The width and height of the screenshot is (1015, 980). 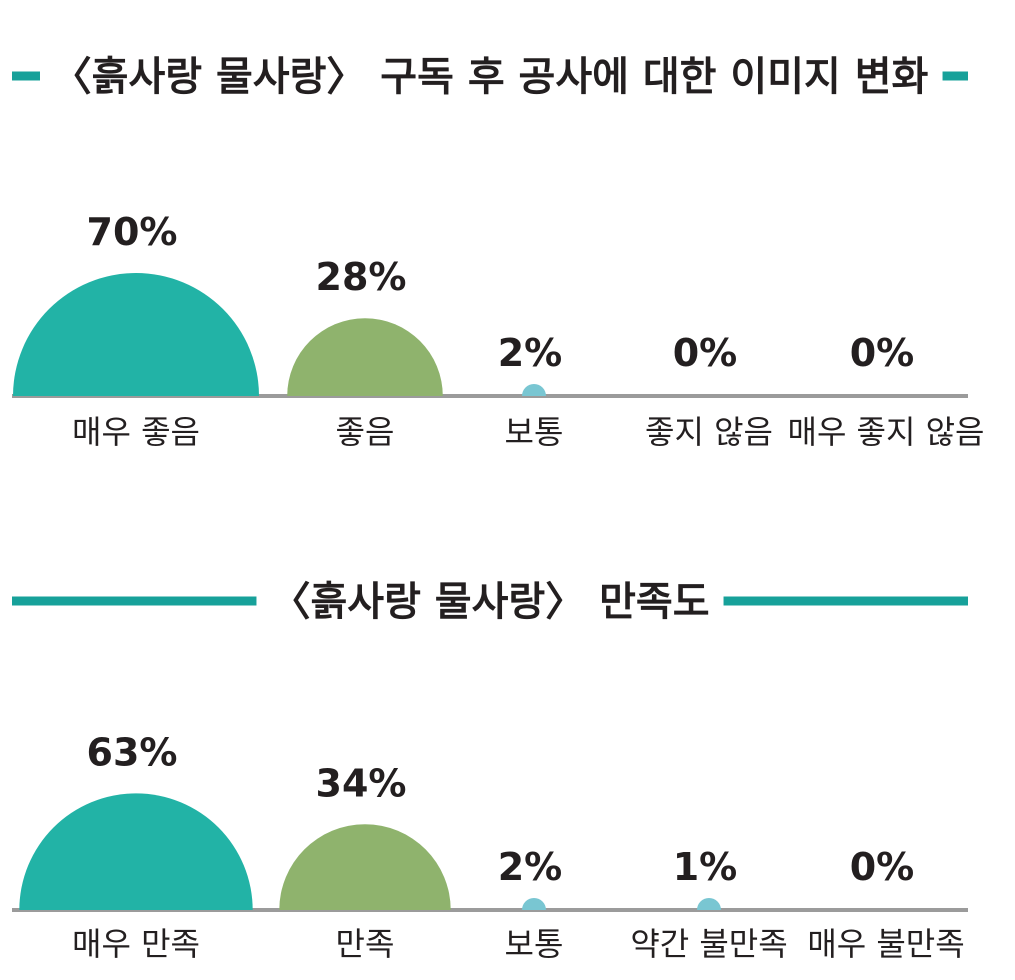 I want to click on category-label: 매우 만족, so click(x=136, y=944).